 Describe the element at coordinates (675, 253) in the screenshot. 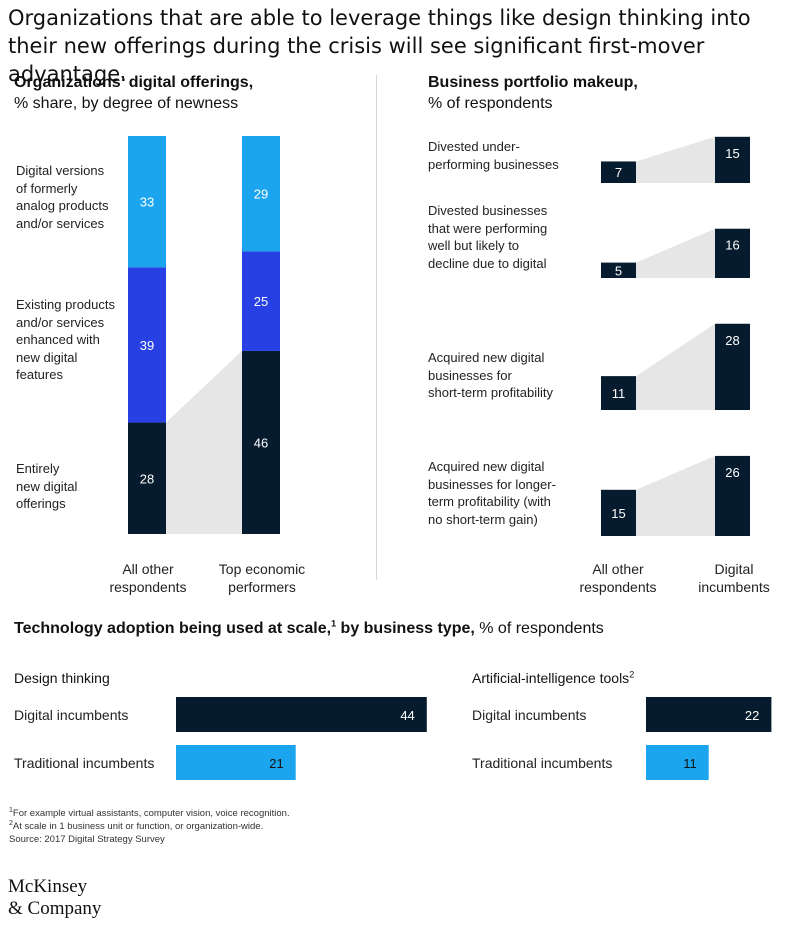

I see `portfolio-row-1-connector` at that location.